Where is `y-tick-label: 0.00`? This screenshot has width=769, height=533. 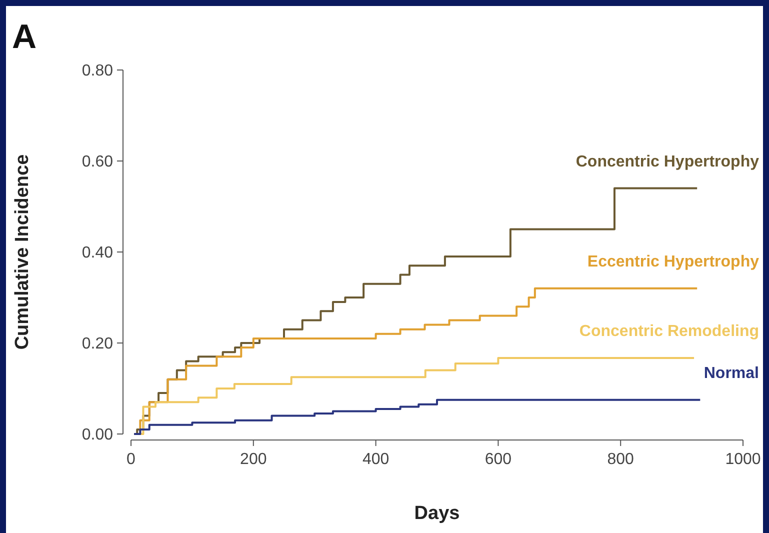
y-tick-label: 0.00 is located at coordinates (98, 435).